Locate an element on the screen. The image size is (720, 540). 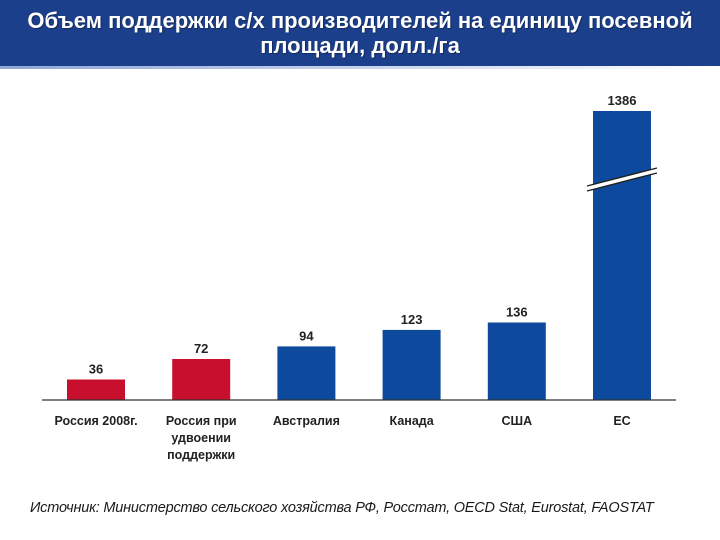
axis-break-gap is located at coordinates (622, 179).